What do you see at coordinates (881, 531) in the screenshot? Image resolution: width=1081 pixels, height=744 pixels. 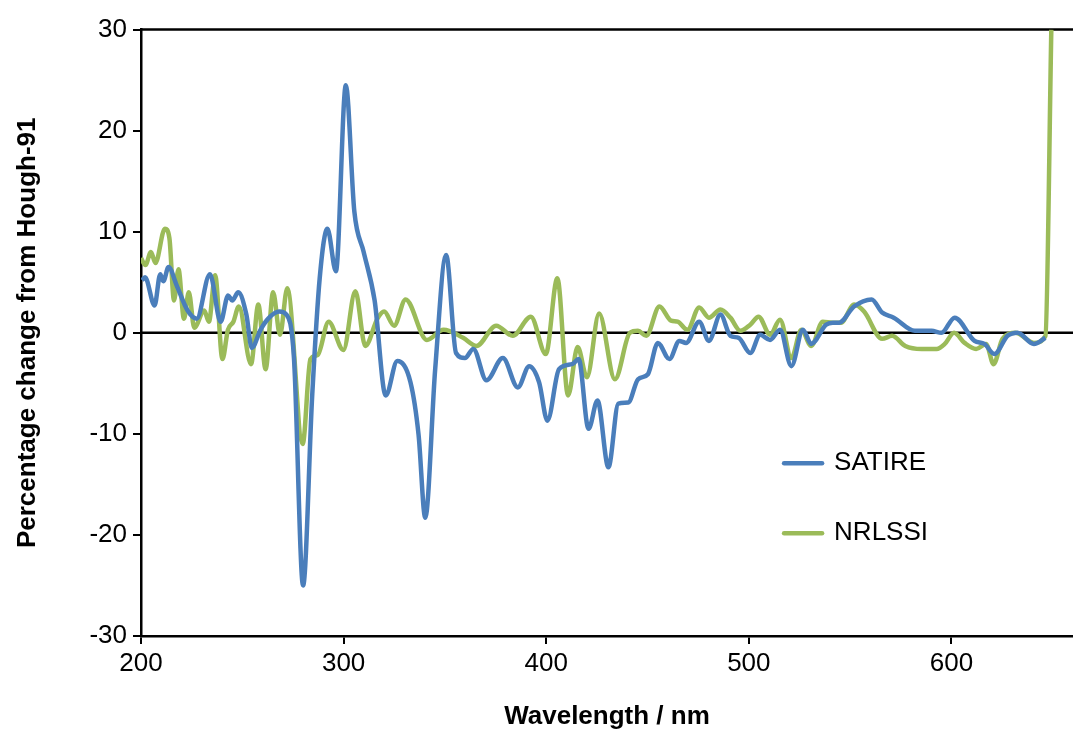 I see `legend-label: NRLSSI` at bounding box center [881, 531].